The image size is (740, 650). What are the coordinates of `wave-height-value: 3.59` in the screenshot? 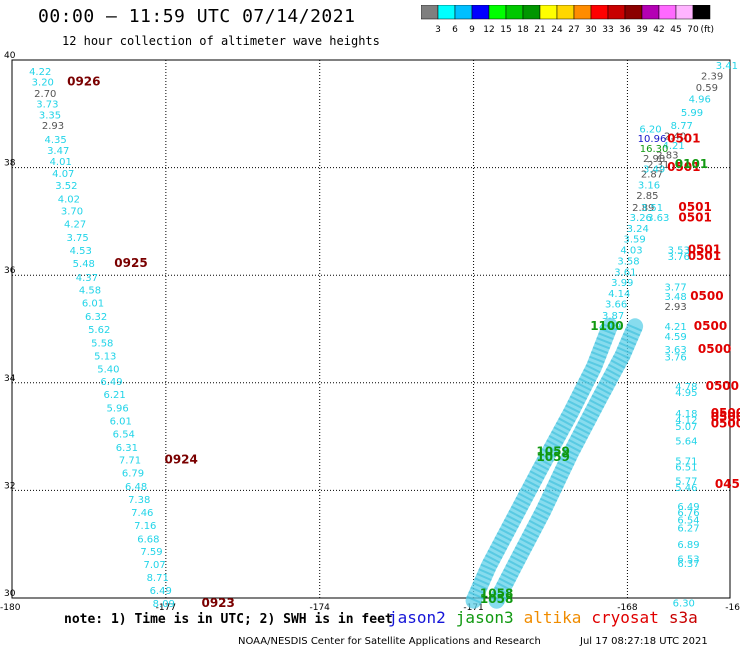 It's located at (634, 240).